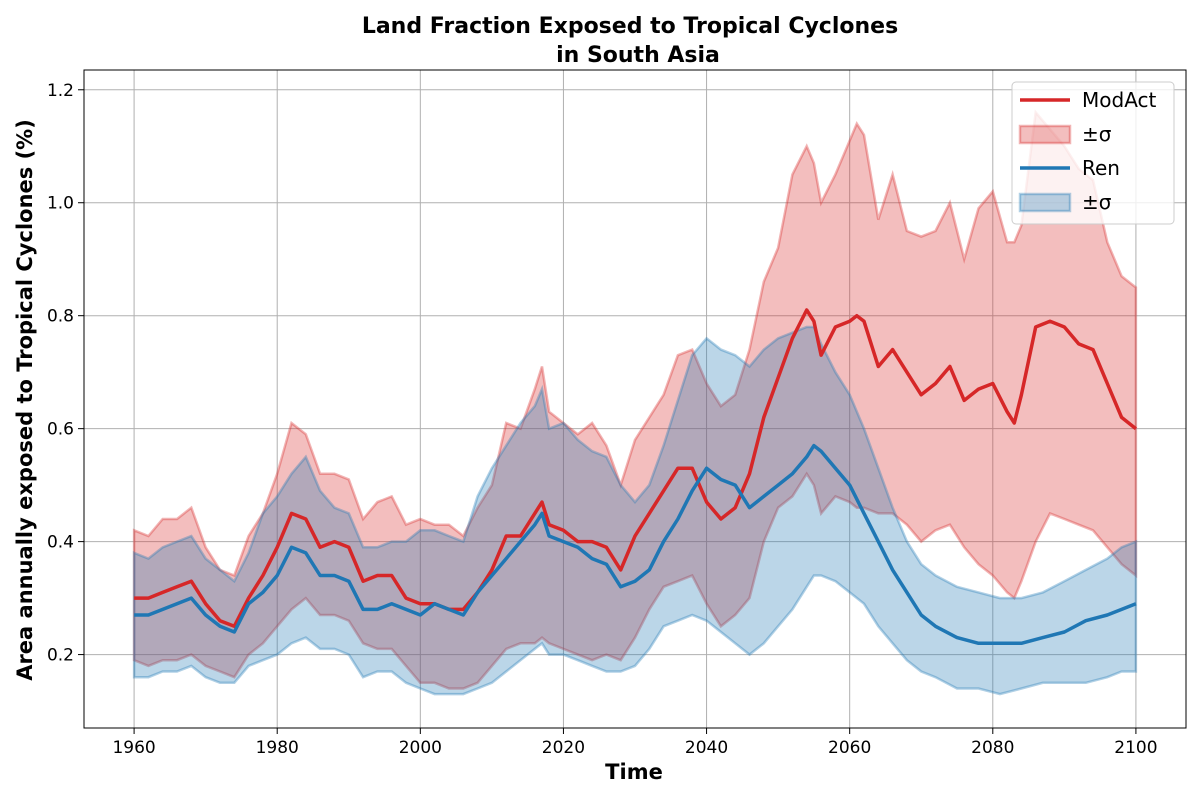 The width and height of the screenshot is (1200, 800). Describe the element at coordinates (60, 91) in the screenshot. I see `y-tick-label-5: 1.2` at that location.